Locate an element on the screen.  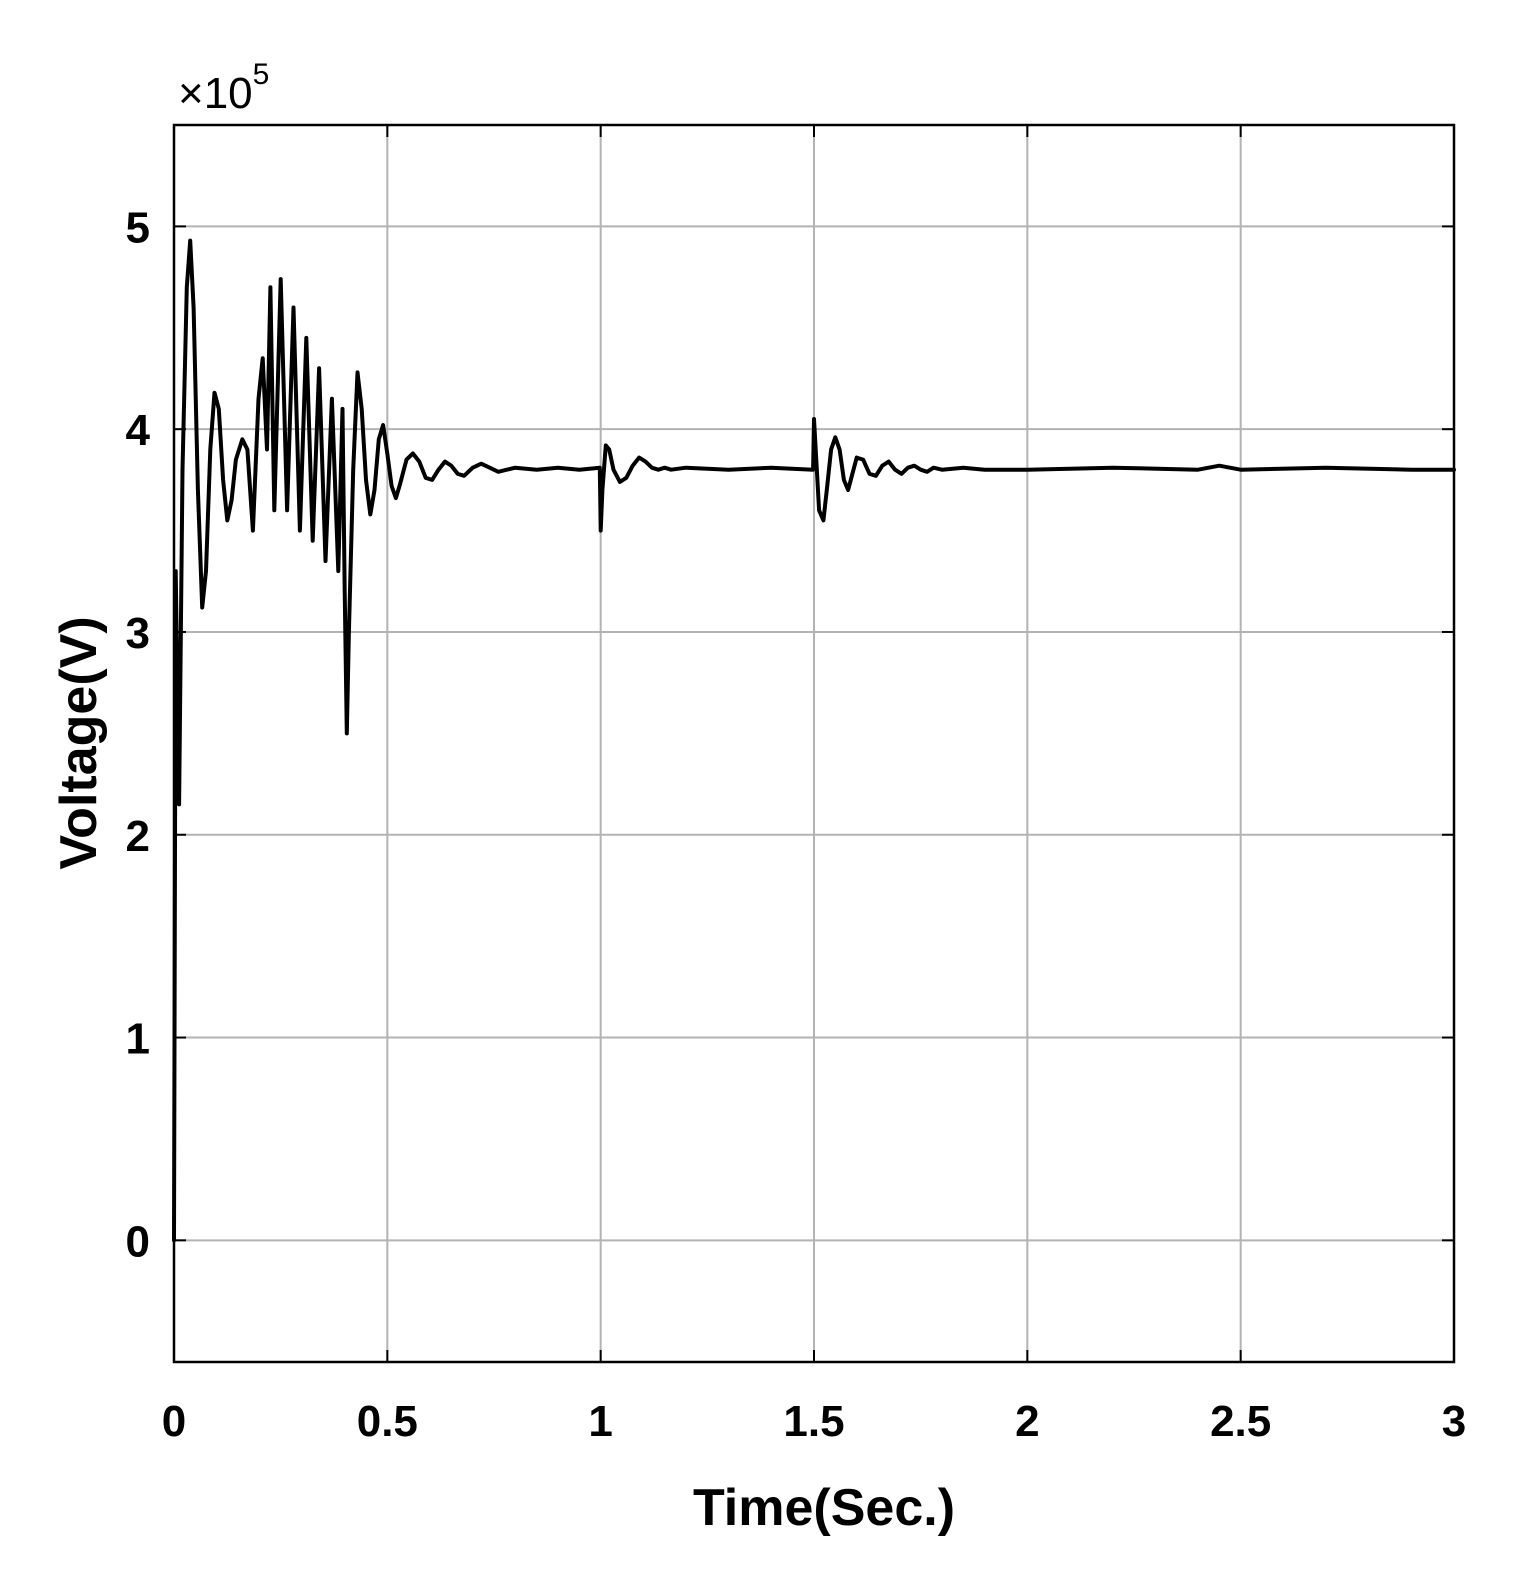
y-axis-label: Voltage(V) is located at coordinates (79, 742).